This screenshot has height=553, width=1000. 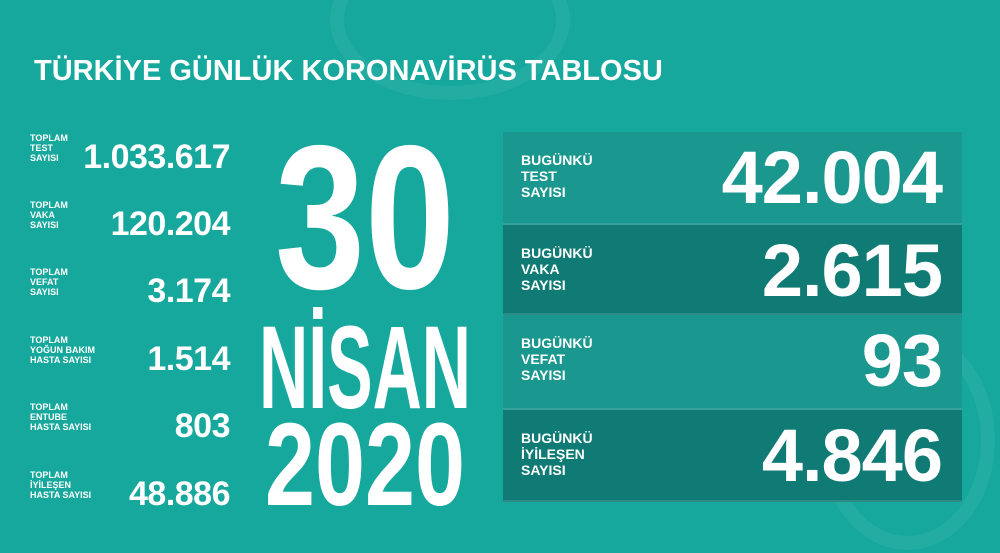 What do you see at coordinates (365, 368) in the screenshot?
I see `date-month: NİSAN` at bounding box center [365, 368].